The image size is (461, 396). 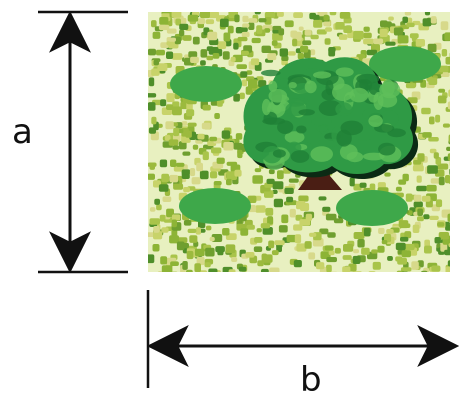 I want to click on bush-bottom-left, so click(x=215, y=206).